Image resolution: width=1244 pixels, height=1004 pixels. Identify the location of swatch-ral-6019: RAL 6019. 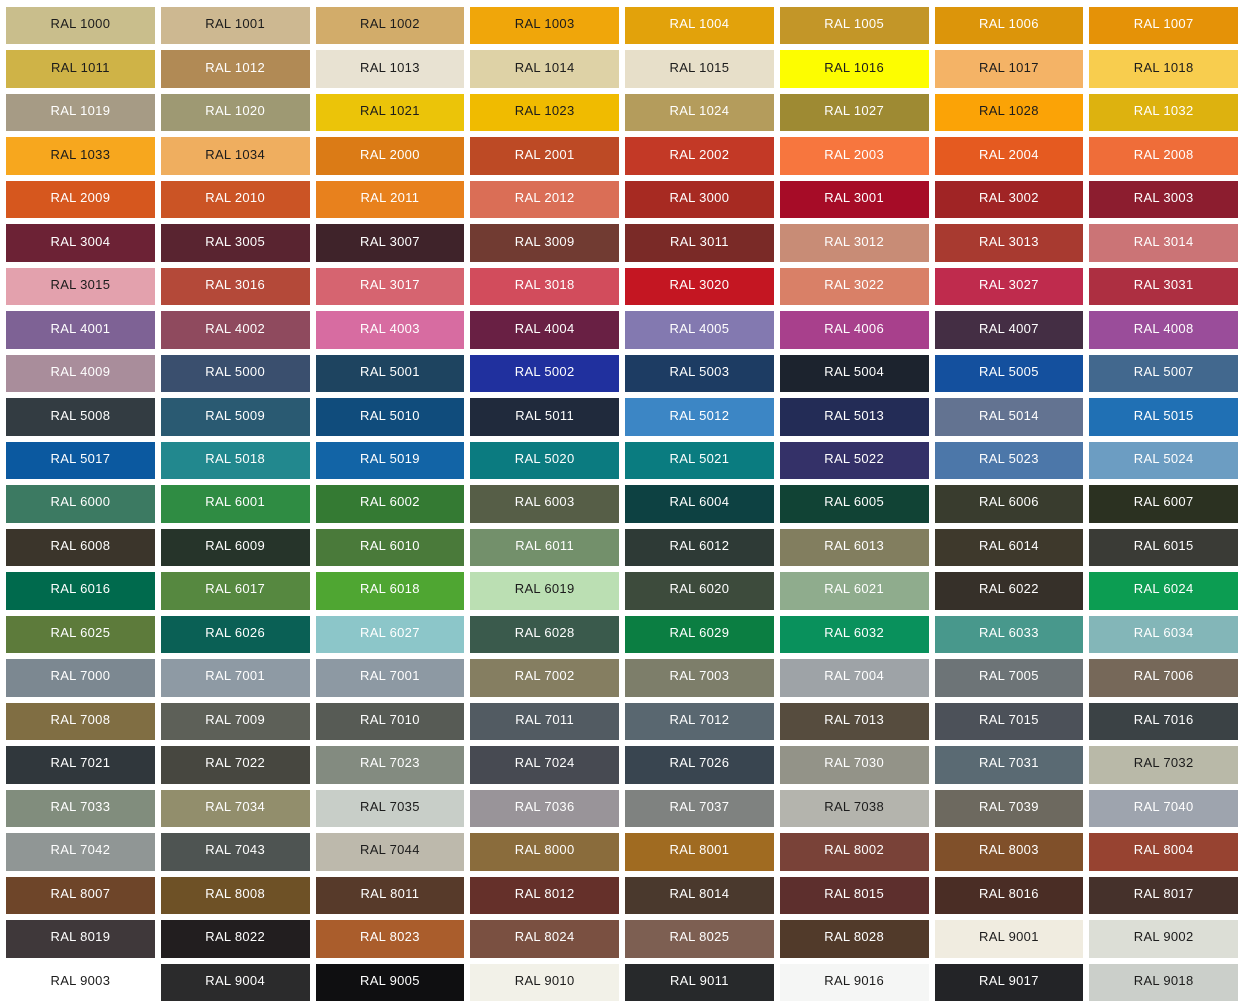
(544, 591).